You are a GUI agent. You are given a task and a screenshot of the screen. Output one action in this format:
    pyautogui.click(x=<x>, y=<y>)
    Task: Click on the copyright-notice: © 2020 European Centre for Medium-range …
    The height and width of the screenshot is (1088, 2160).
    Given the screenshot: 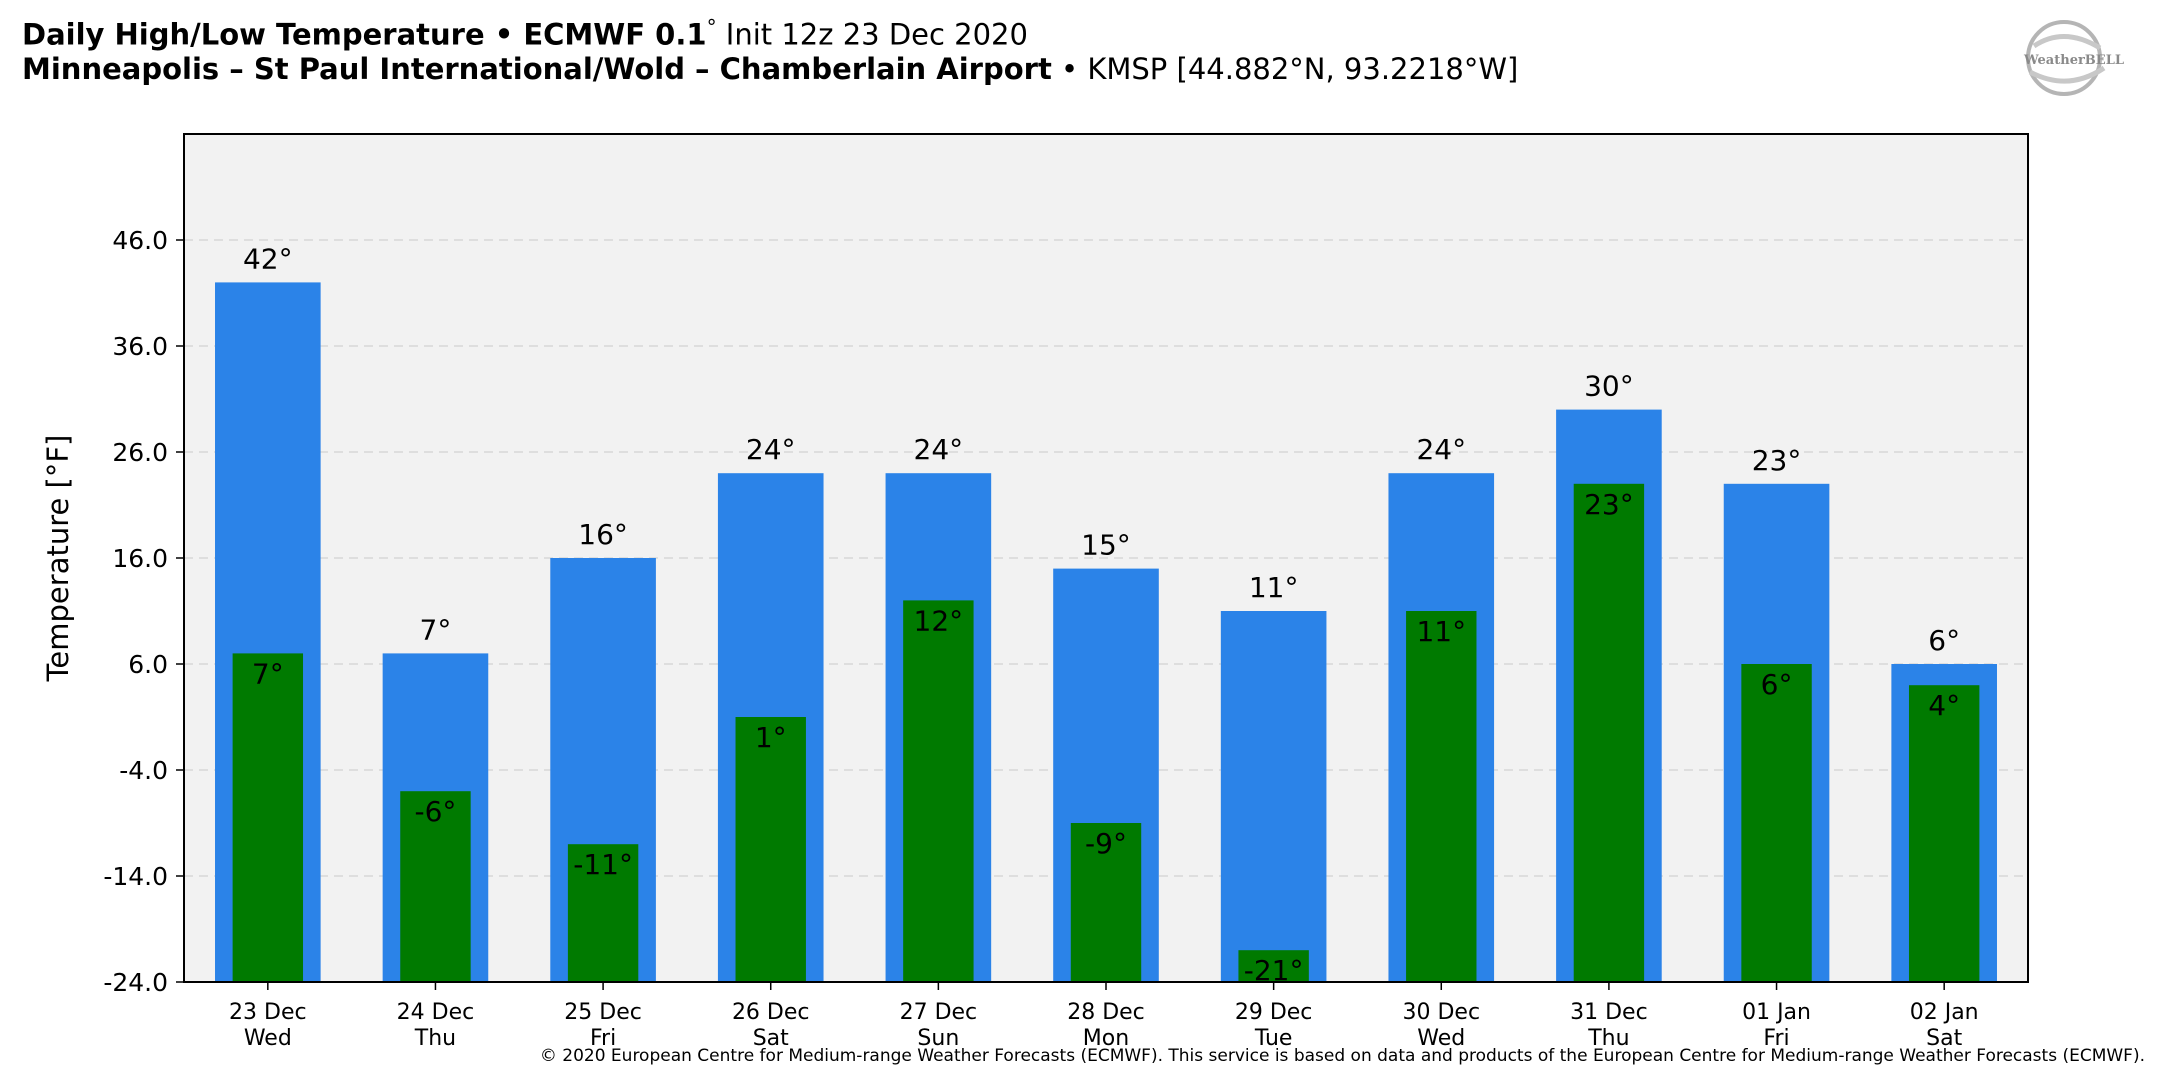 What is the action you would take?
    pyautogui.click(x=1342, y=1056)
    